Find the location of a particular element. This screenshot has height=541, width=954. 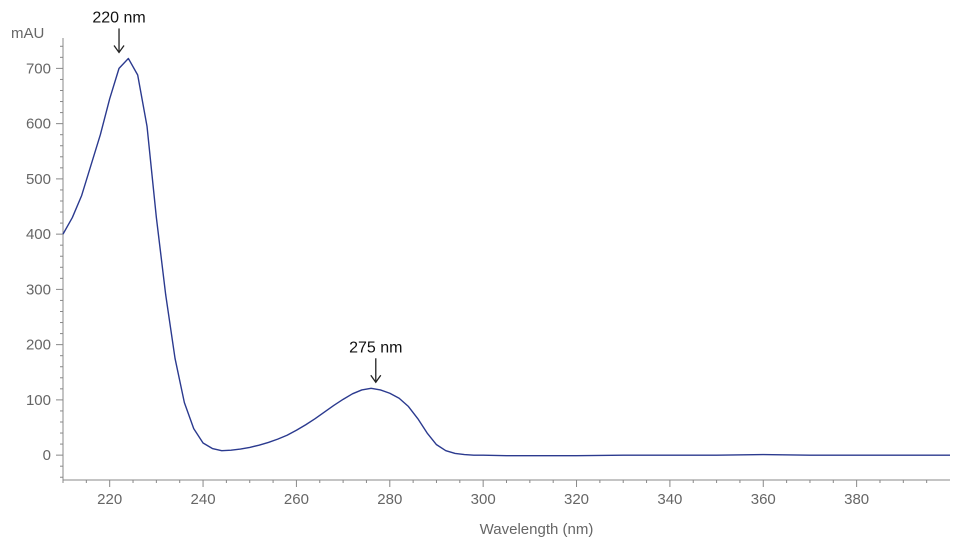

x-tick-label: 280 is located at coordinates (389, 499).